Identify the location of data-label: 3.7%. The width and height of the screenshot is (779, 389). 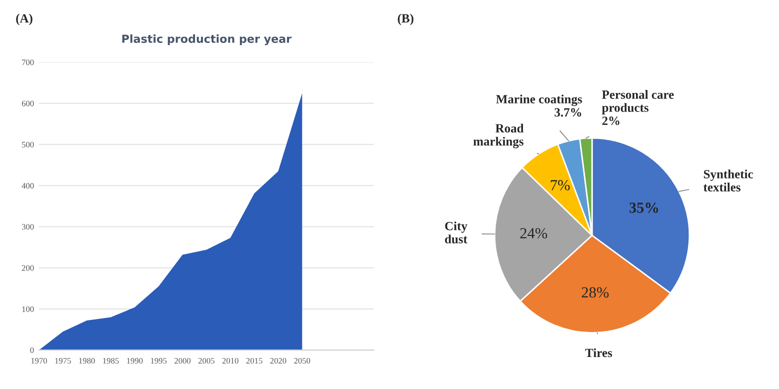
(568, 112).